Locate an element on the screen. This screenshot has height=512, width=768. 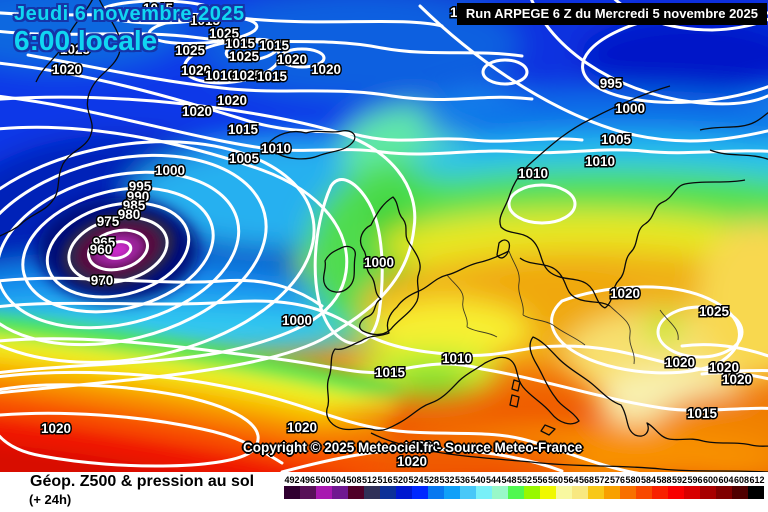
legend-tick-label: 600 is located at coordinates (710, 480).